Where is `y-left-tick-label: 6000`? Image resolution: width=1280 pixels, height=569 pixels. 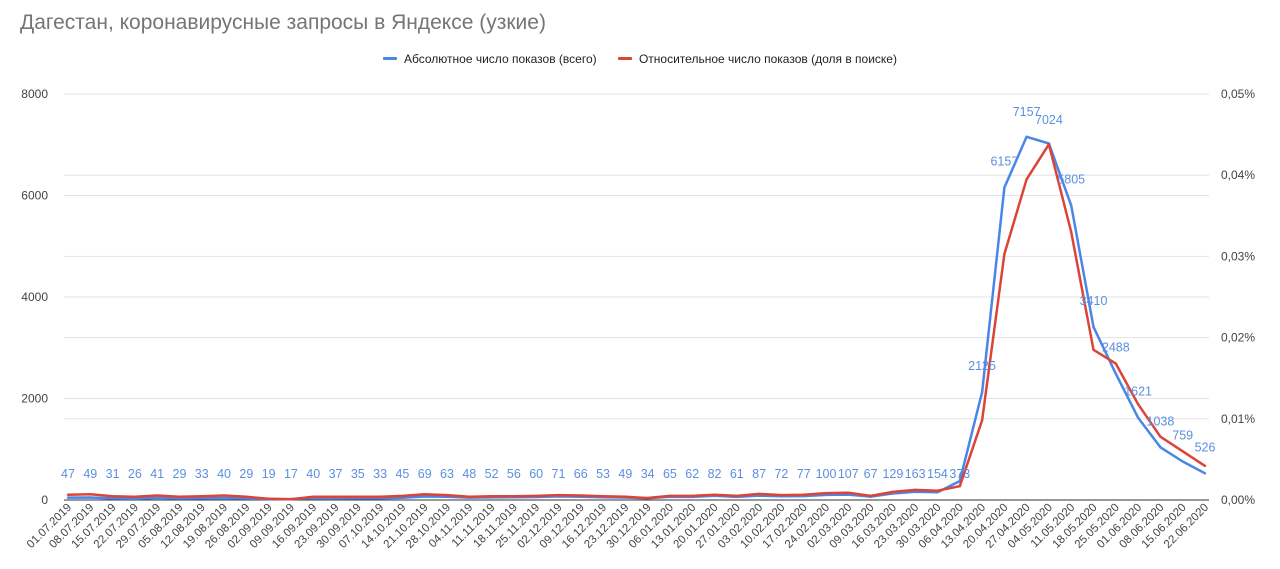 y-left-tick-label: 6000 is located at coordinates (34, 196).